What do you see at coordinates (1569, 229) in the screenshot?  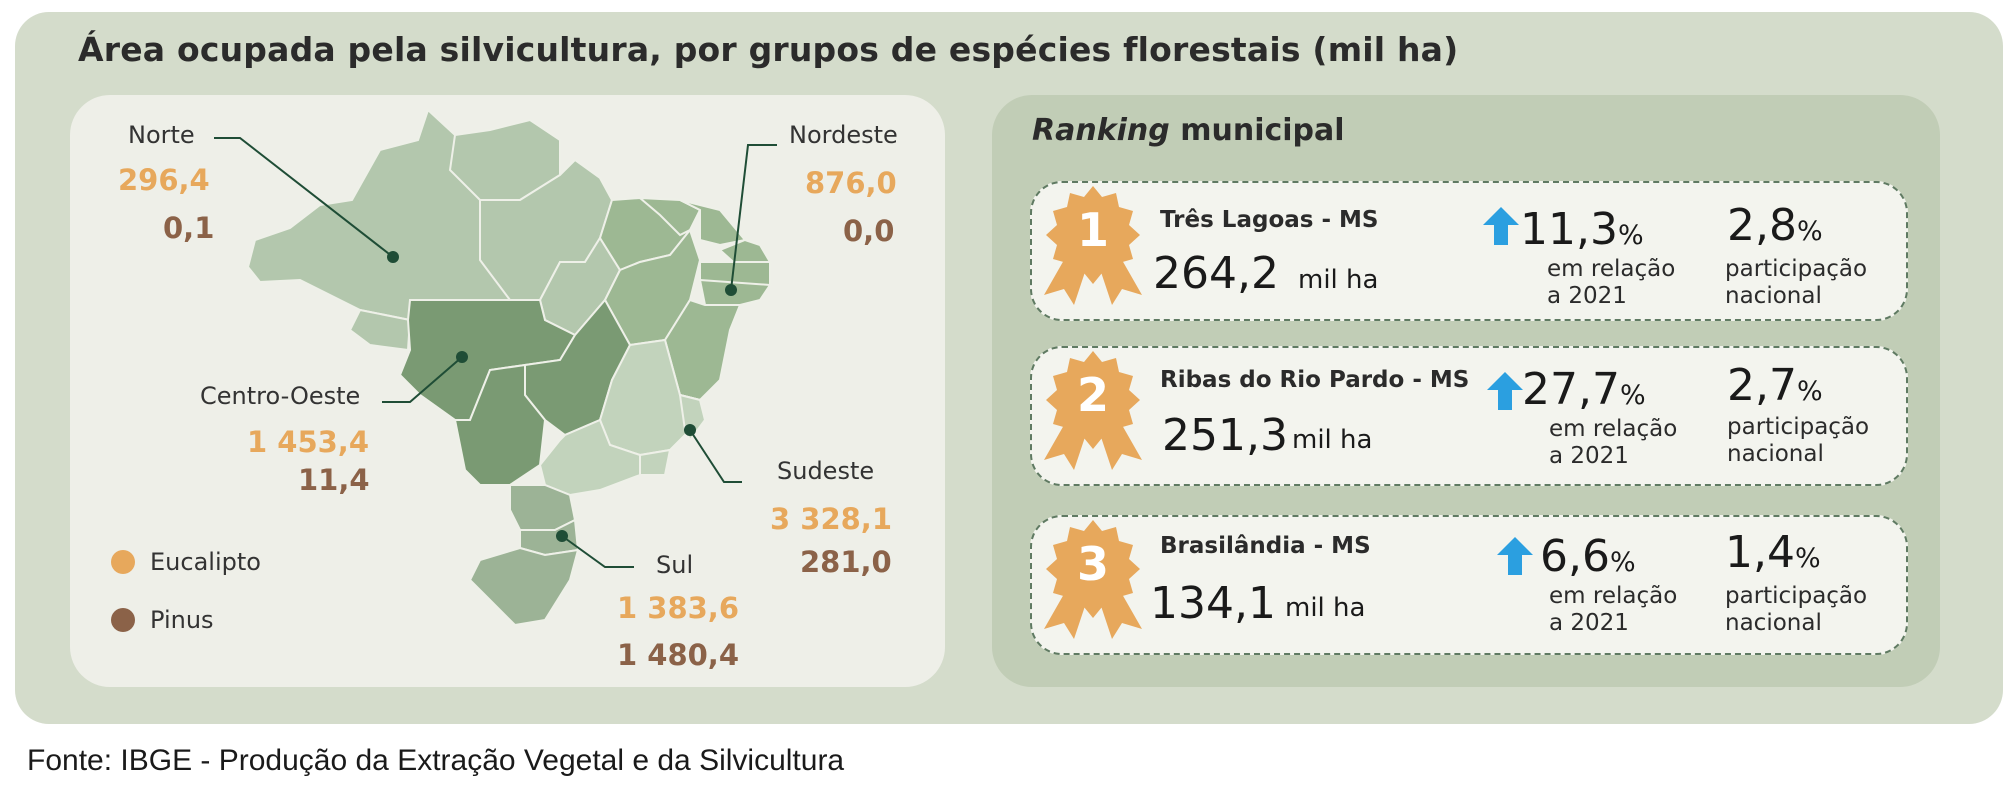 I see `growth-number-1: 11,3` at bounding box center [1569, 229].